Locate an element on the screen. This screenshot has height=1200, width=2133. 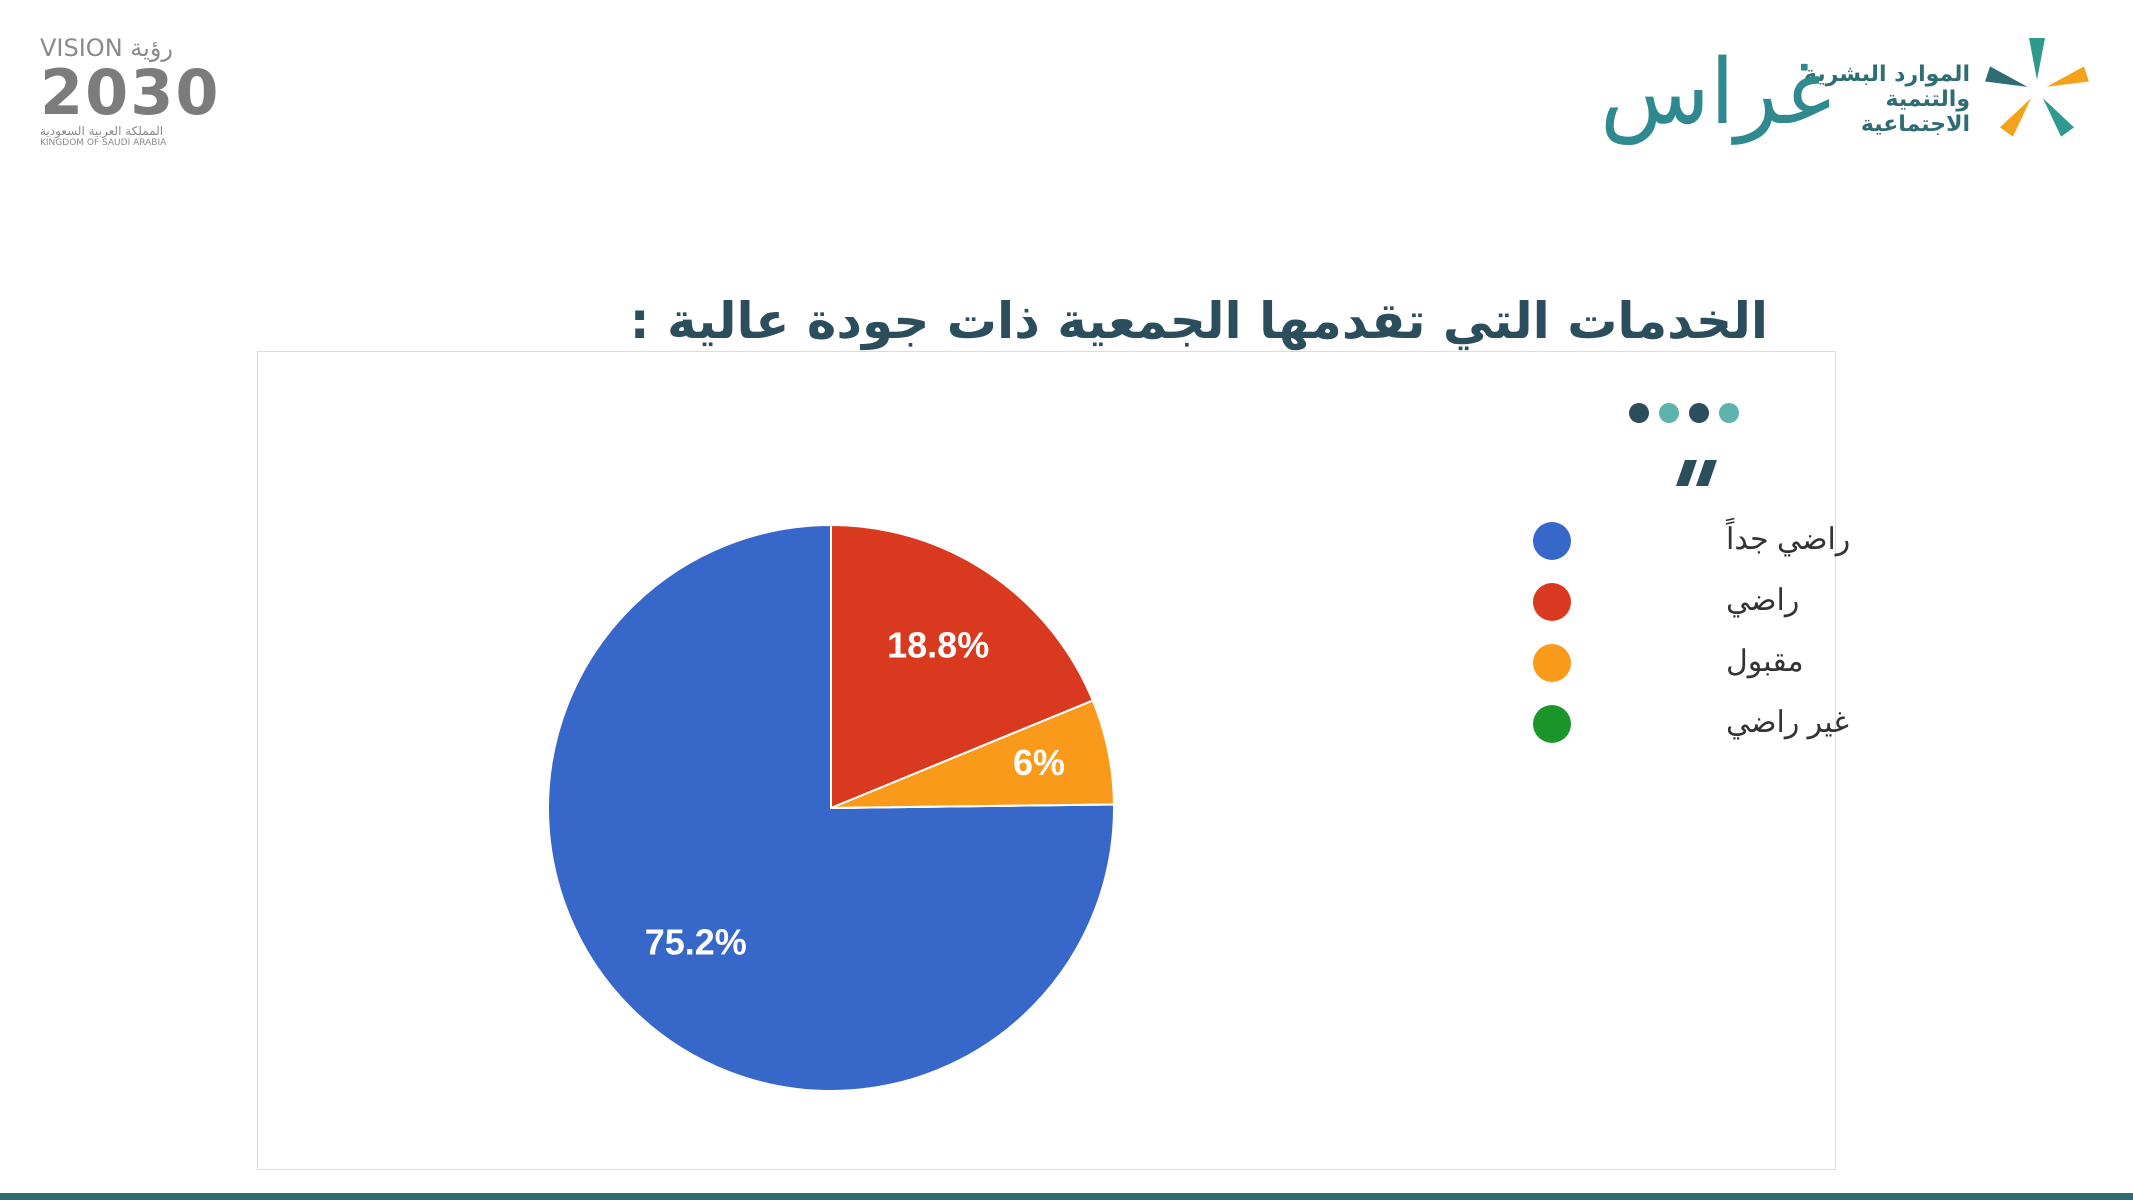
legend-label: راضي is located at coordinates (1762, 601).